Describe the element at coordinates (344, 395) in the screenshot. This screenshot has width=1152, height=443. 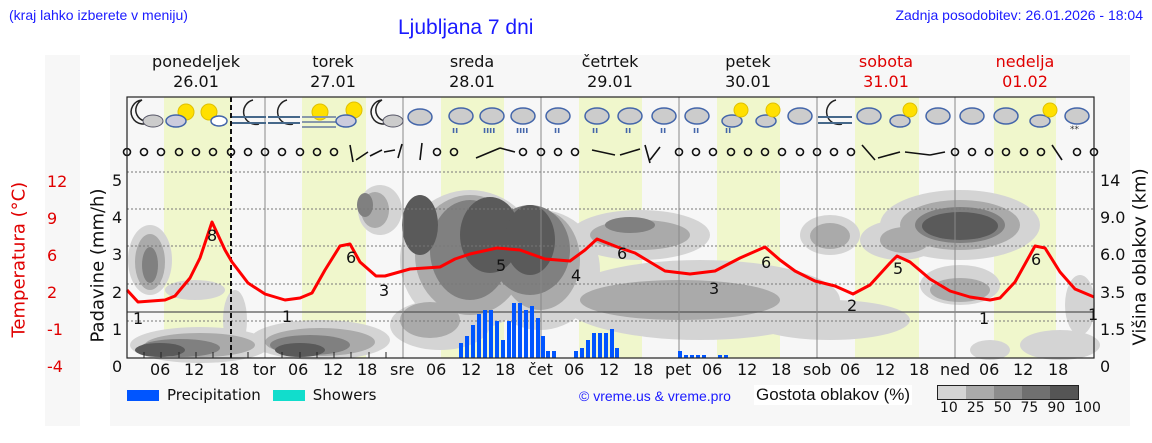
I see `legend-showers: Showers` at that location.